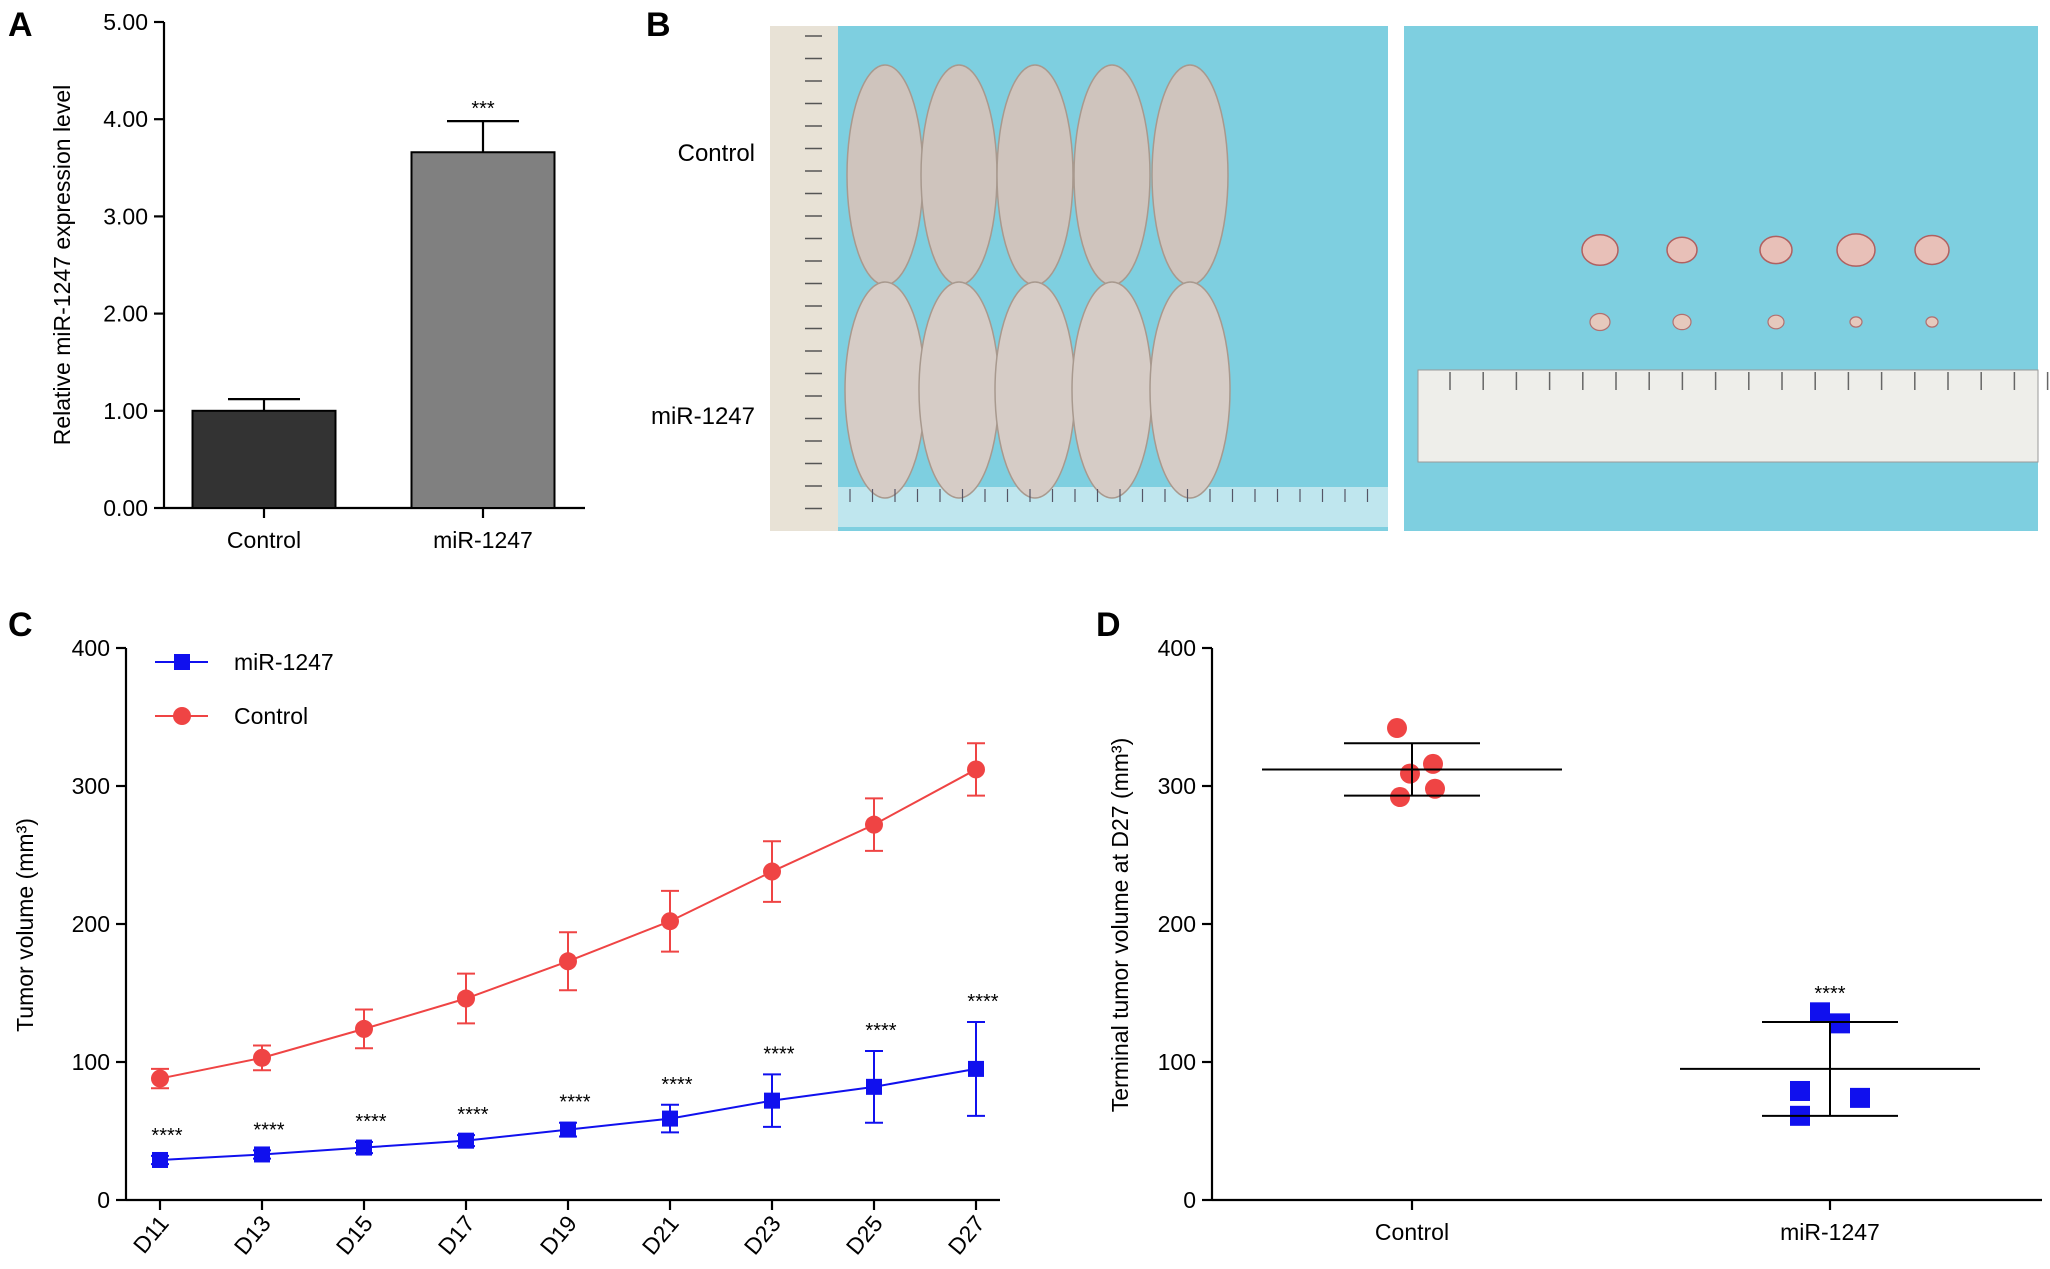 The image size is (2050, 1269). Describe the element at coordinates (558, 1235) in the screenshot. I see `x-tick-label-c: D19` at that location.